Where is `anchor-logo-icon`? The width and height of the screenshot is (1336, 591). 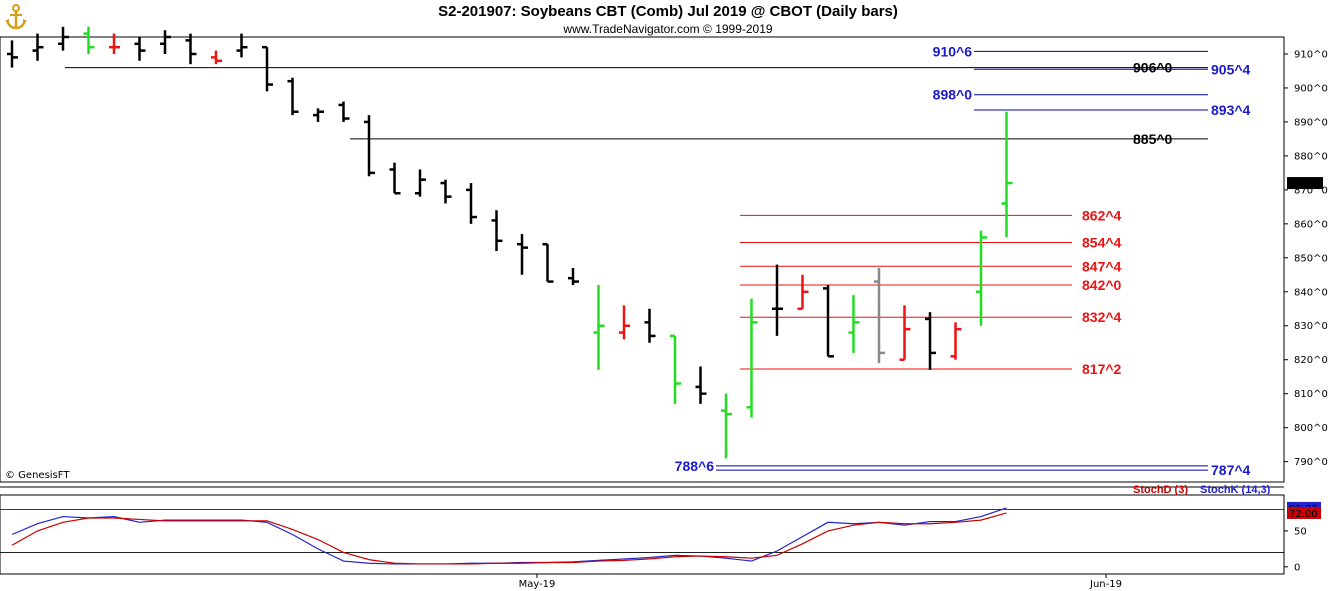 anchor-logo-icon is located at coordinates (16, 17).